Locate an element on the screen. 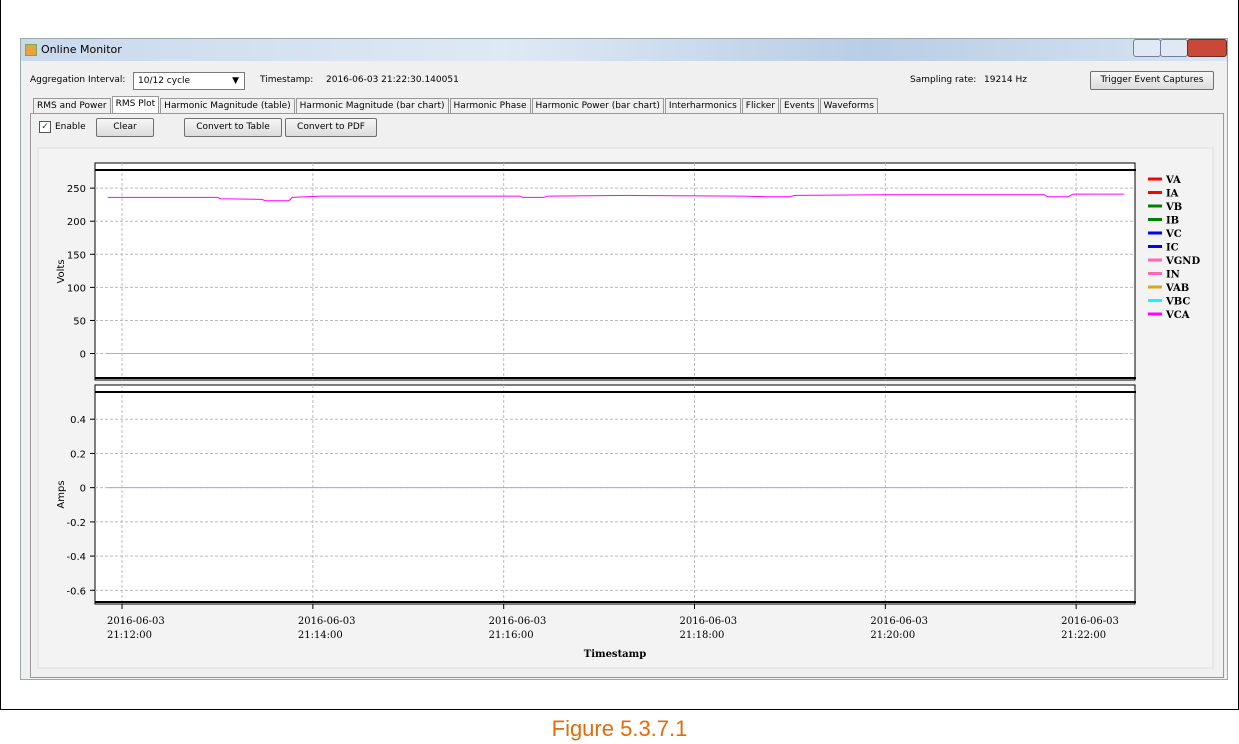 The height and width of the screenshot is (744, 1239). aggregation-dropdown: 10/12 cycle ▼ is located at coordinates (189, 81).